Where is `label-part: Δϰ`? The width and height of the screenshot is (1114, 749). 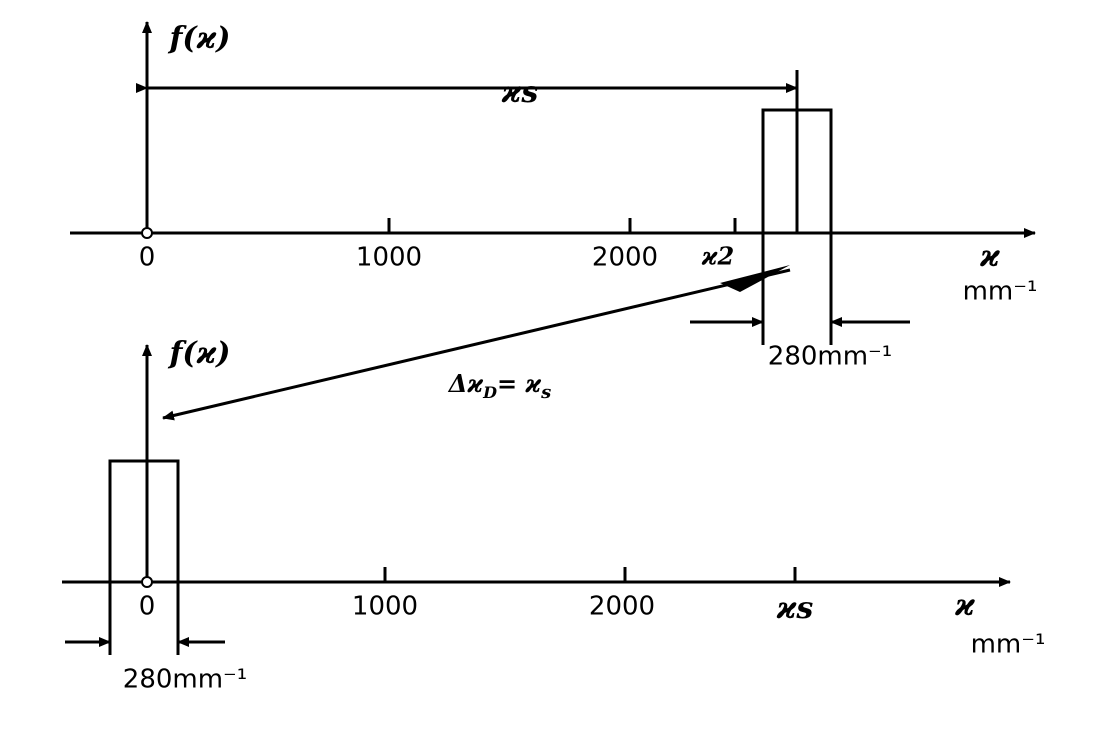
label-part: Δϰ is located at coordinates (466, 383).